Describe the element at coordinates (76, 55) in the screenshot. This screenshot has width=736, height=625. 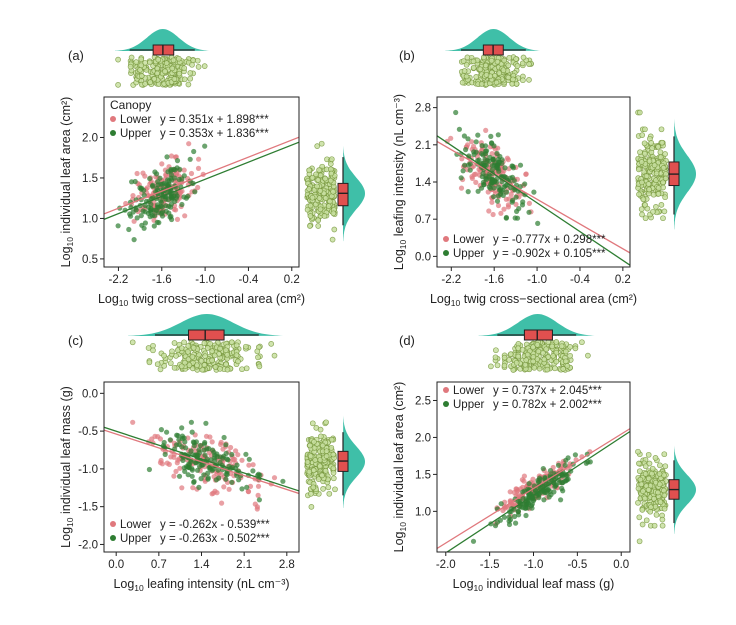
I see `panel-label: (a)` at that location.